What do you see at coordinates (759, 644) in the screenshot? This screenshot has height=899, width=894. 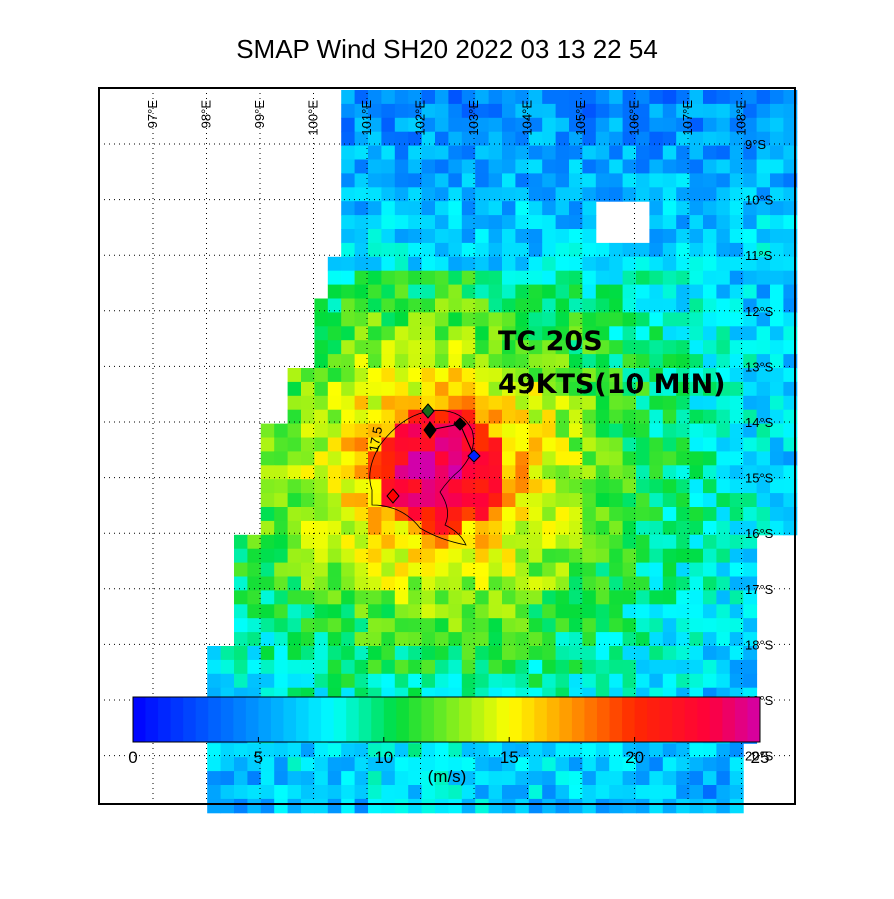 I see `lat-label: 18°S` at bounding box center [759, 644].